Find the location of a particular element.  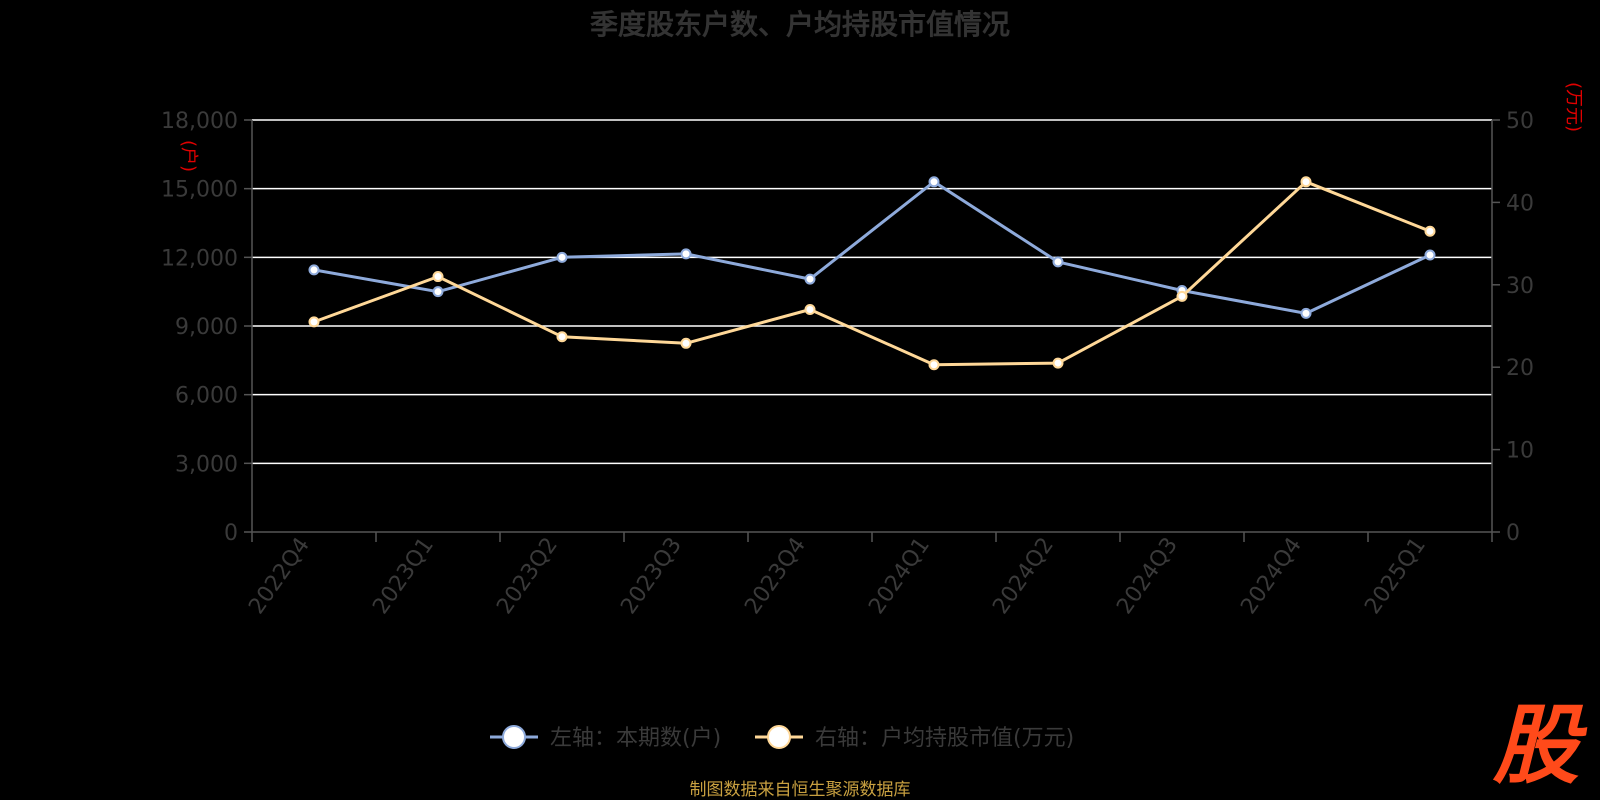

left-axis-unit: (户) is located at coordinates (188, 156).